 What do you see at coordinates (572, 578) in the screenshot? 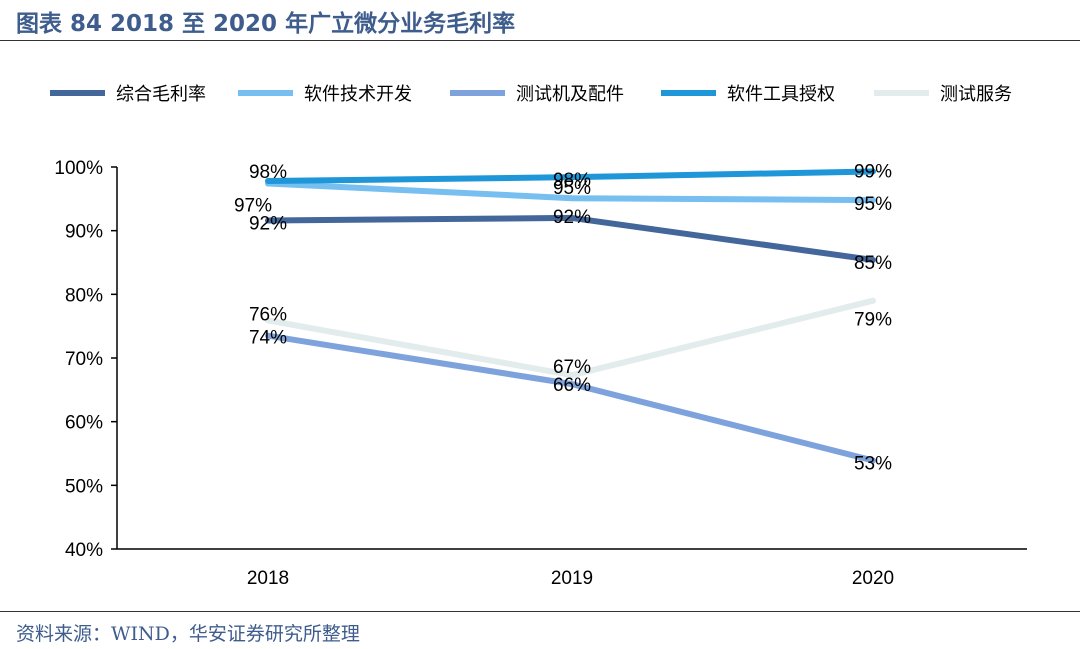
I see `x-tick-label: 2019` at bounding box center [572, 578].